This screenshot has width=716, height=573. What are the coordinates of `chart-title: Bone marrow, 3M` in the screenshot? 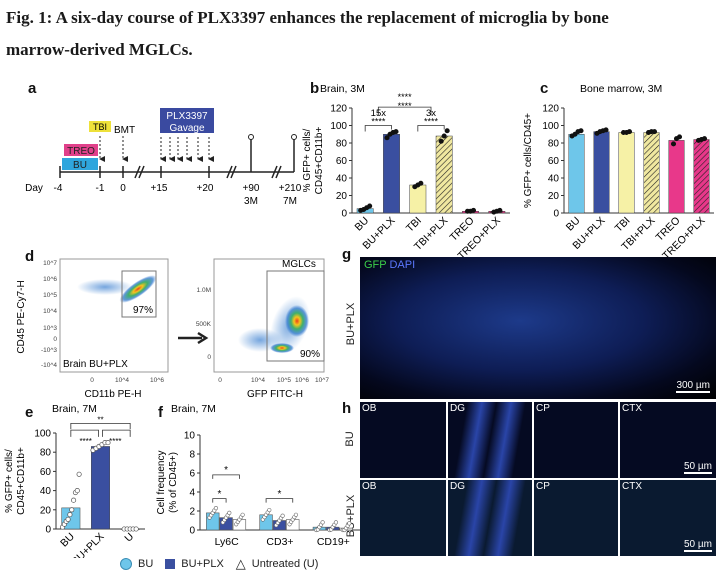 It's located at (621, 89).